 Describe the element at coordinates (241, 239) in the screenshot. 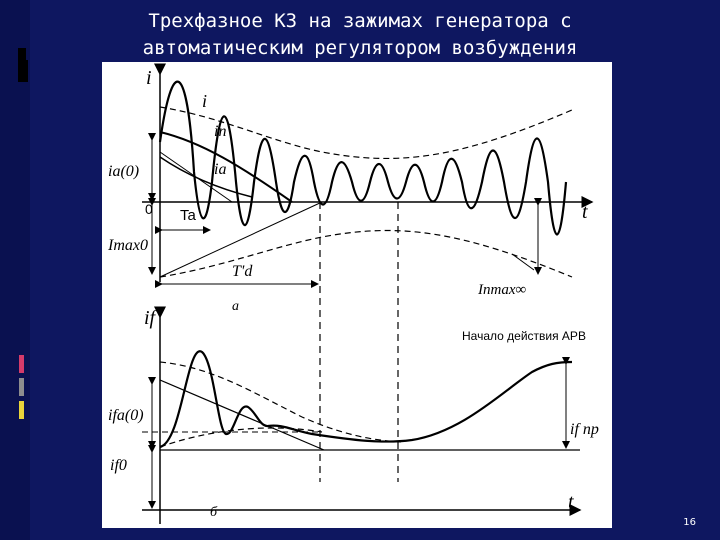

I see `top-tangent-line` at that location.